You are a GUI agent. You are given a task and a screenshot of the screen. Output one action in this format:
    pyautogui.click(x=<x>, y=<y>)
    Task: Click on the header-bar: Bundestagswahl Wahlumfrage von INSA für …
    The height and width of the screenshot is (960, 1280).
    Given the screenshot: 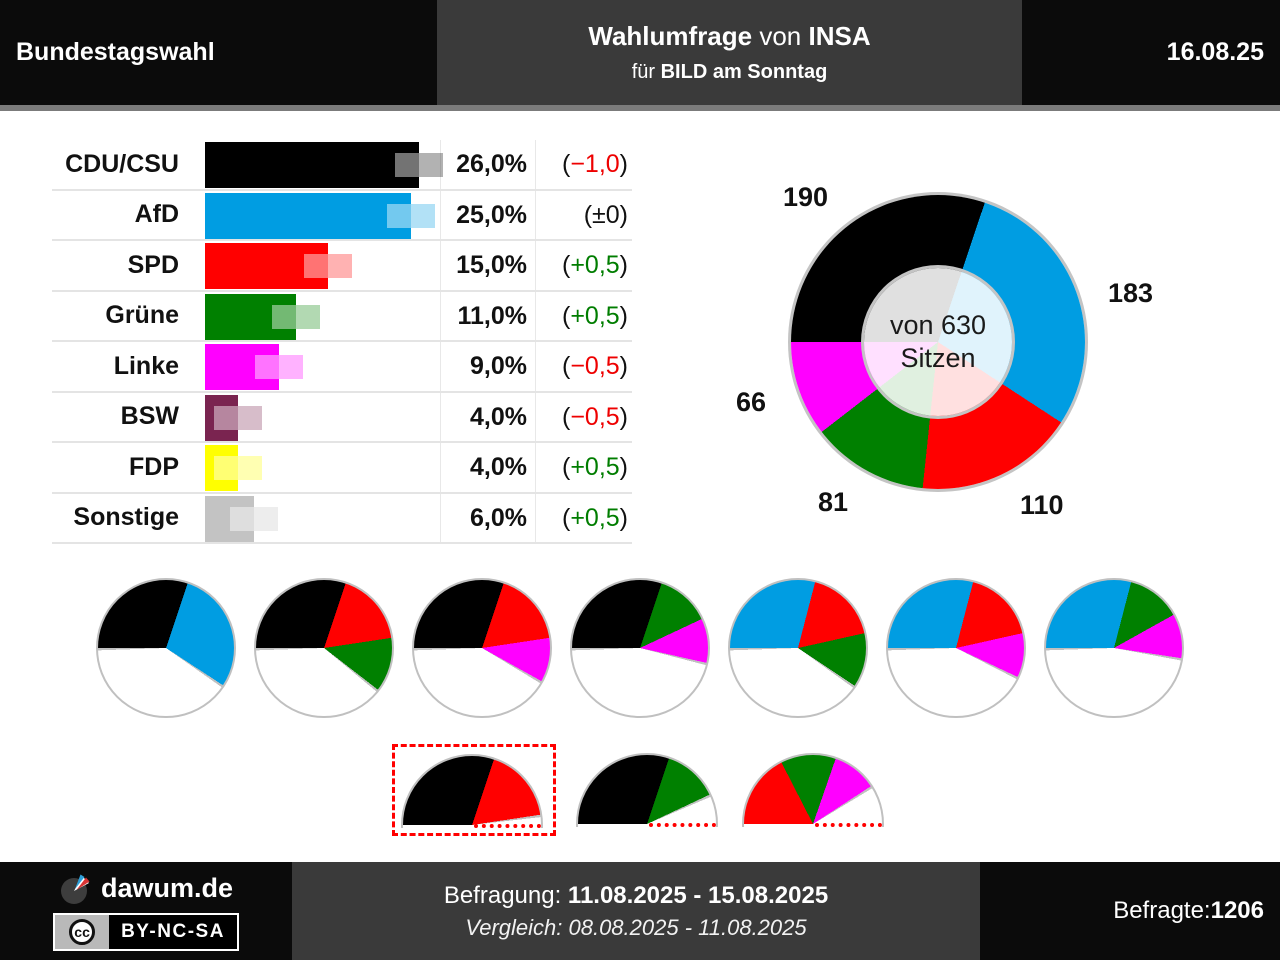 What is the action you would take?
    pyautogui.click(x=640, y=52)
    